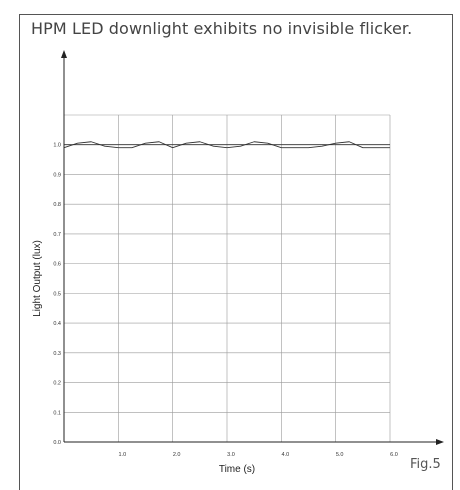 The height and width of the screenshot is (490, 460). Describe the element at coordinates (57, 443) in the screenshot. I see `y-tick-label: 0.0` at that location.